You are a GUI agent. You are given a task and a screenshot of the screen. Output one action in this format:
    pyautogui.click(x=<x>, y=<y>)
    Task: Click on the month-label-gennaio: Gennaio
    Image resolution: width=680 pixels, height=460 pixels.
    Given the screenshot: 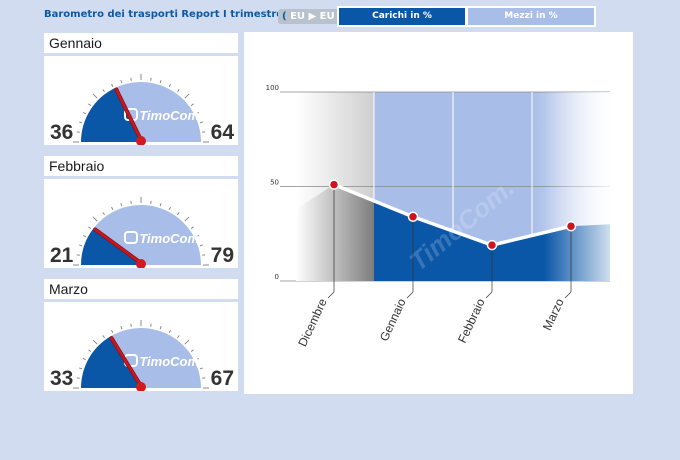 What is the action you would take?
    pyautogui.click(x=141, y=43)
    